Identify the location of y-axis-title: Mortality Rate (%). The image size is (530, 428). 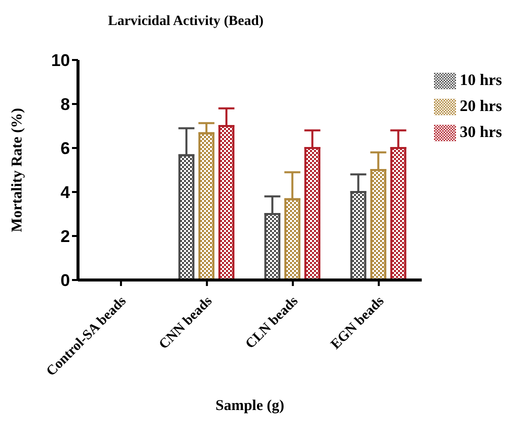
(17, 170).